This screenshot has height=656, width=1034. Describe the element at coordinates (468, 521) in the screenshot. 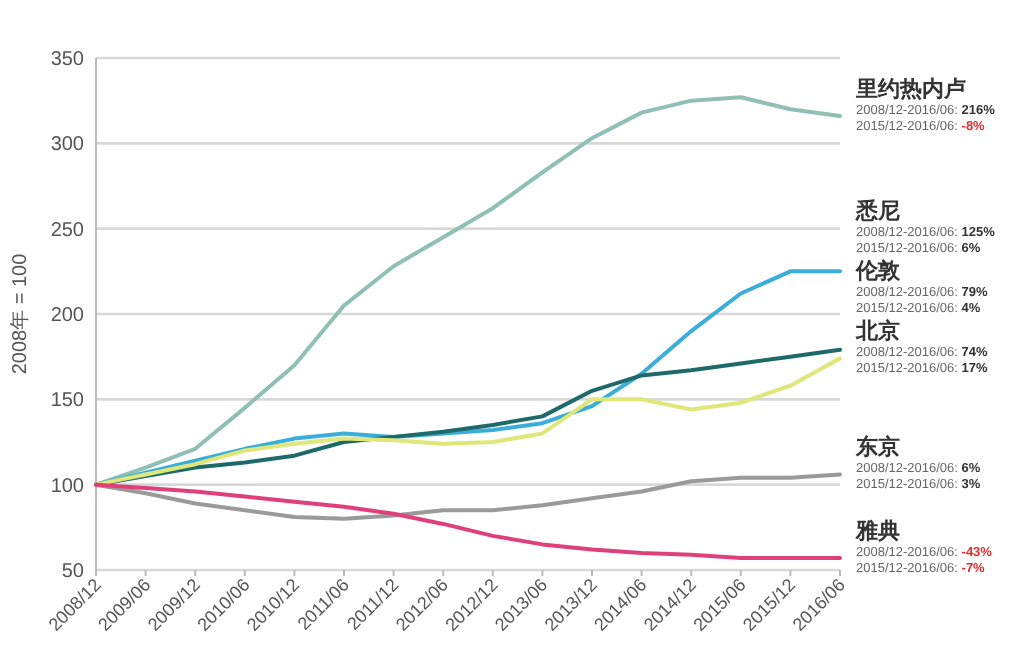

I see `line-series` at that location.